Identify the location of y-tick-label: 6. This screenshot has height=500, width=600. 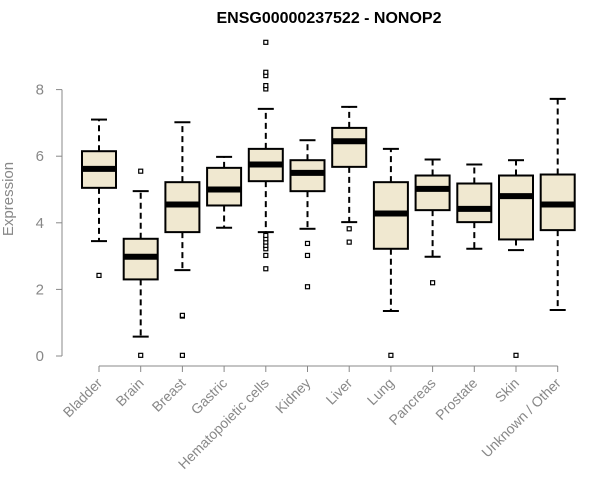
(40, 156).